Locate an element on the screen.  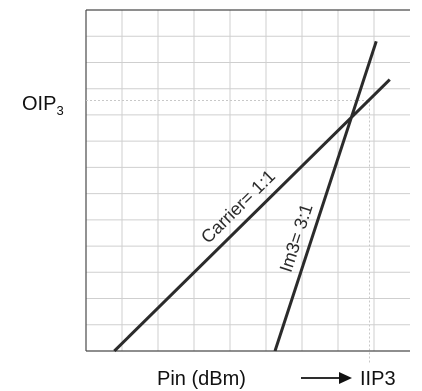
oip3-label: OIP3 is located at coordinates (43, 105).